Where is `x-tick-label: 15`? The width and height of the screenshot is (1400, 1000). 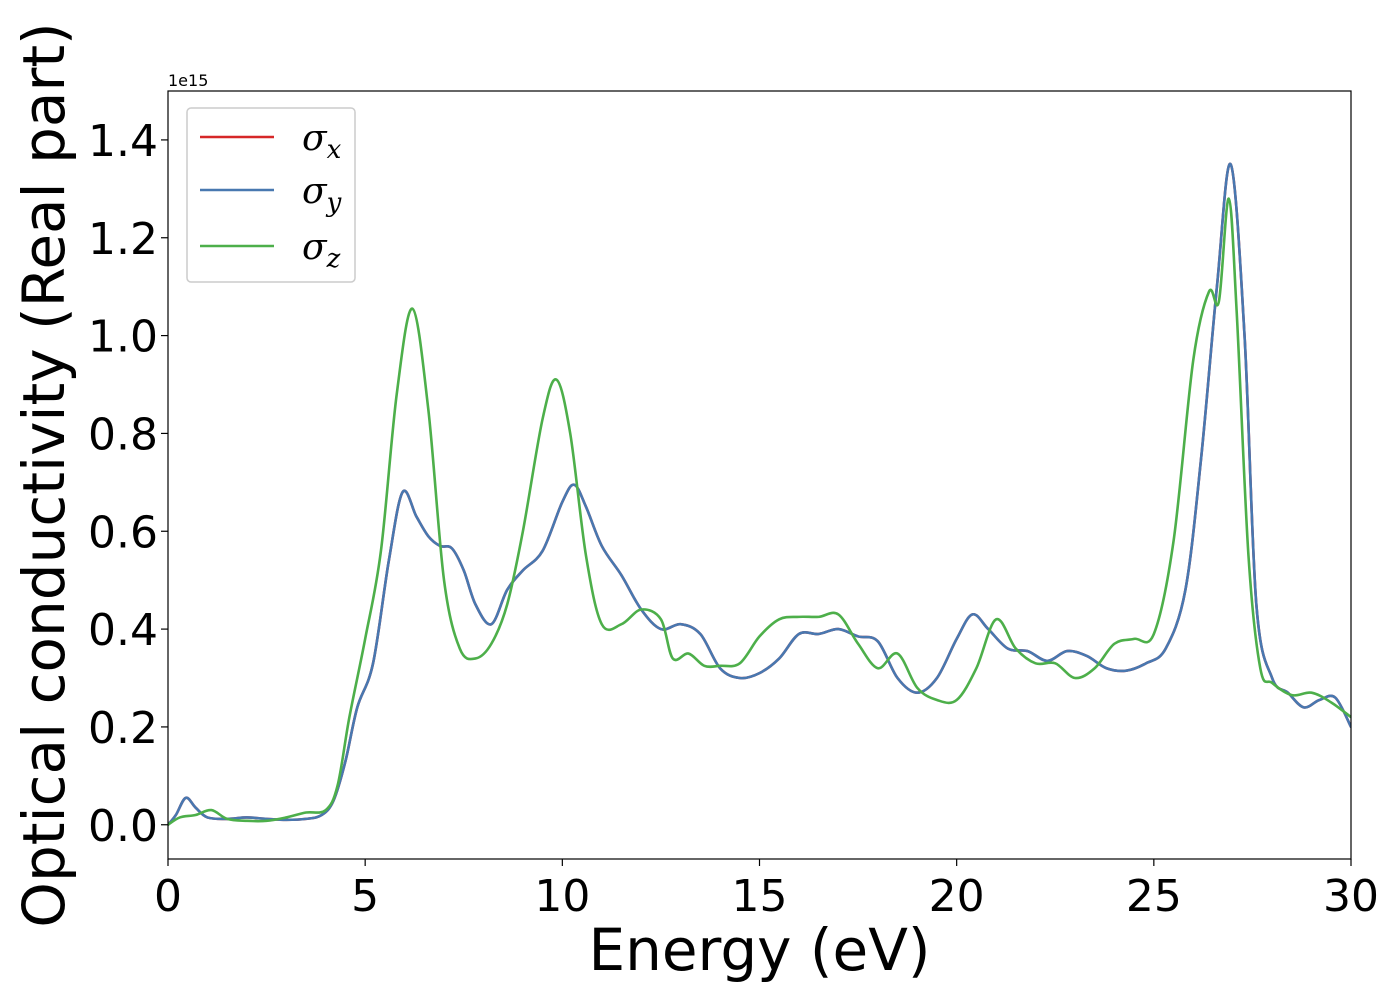
x-tick-label: 15 is located at coordinates (760, 896).